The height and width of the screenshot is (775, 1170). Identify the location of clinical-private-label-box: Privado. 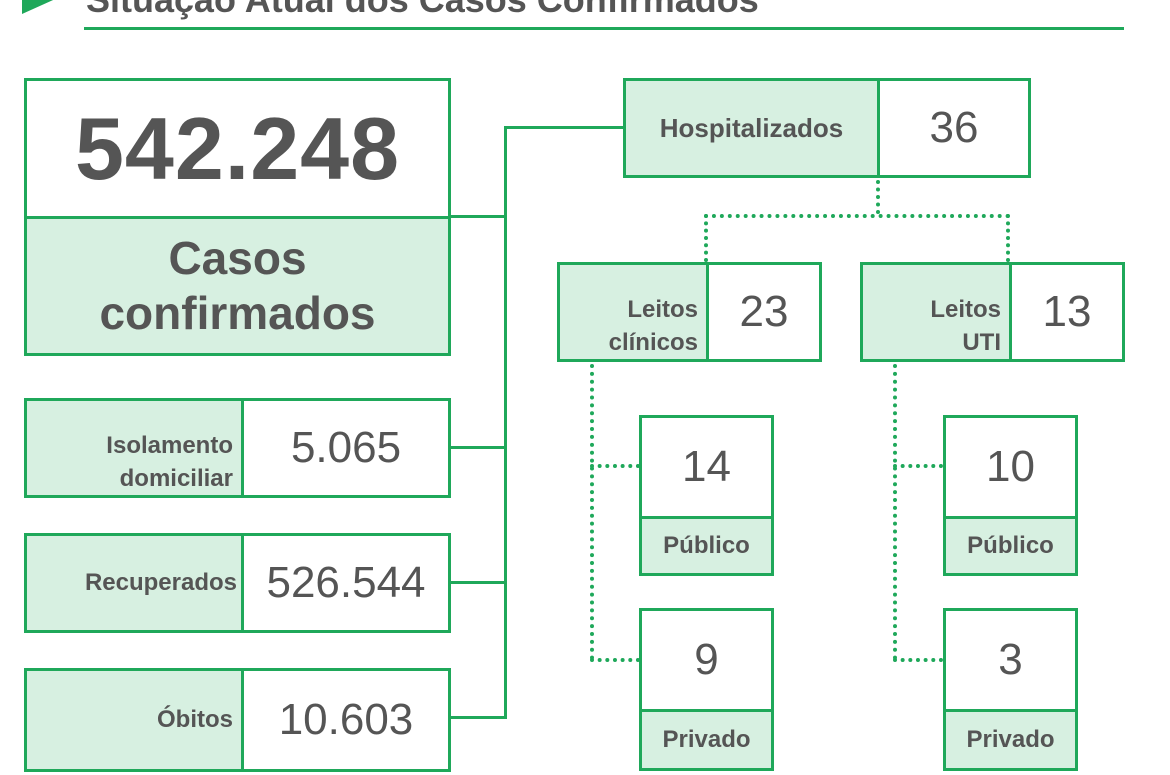
(706, 740).